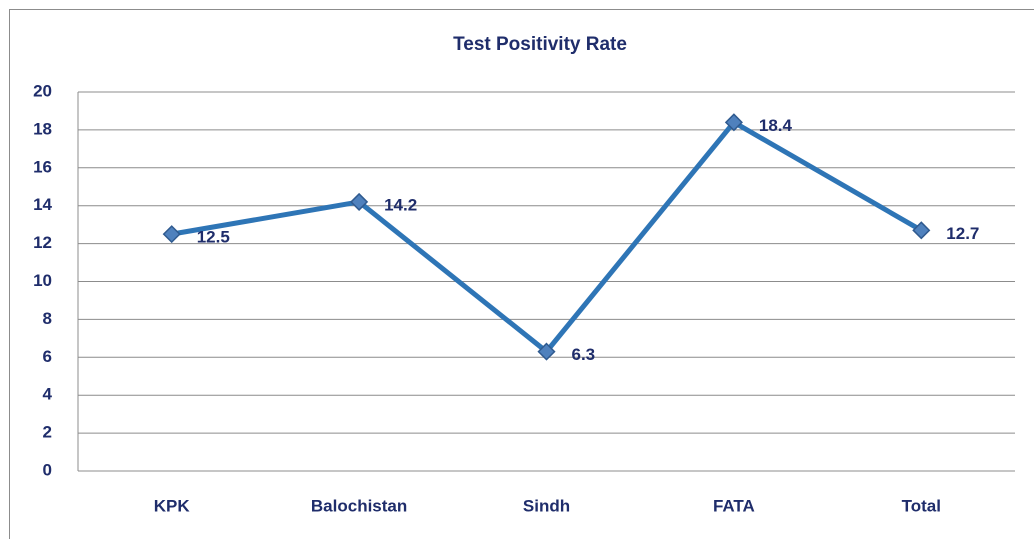 The image size is (1034, 539). What do you see at coordinates (47, 432) in the screenshot?
I see `y-tick-label: 2` at bounding box center [47, 432].